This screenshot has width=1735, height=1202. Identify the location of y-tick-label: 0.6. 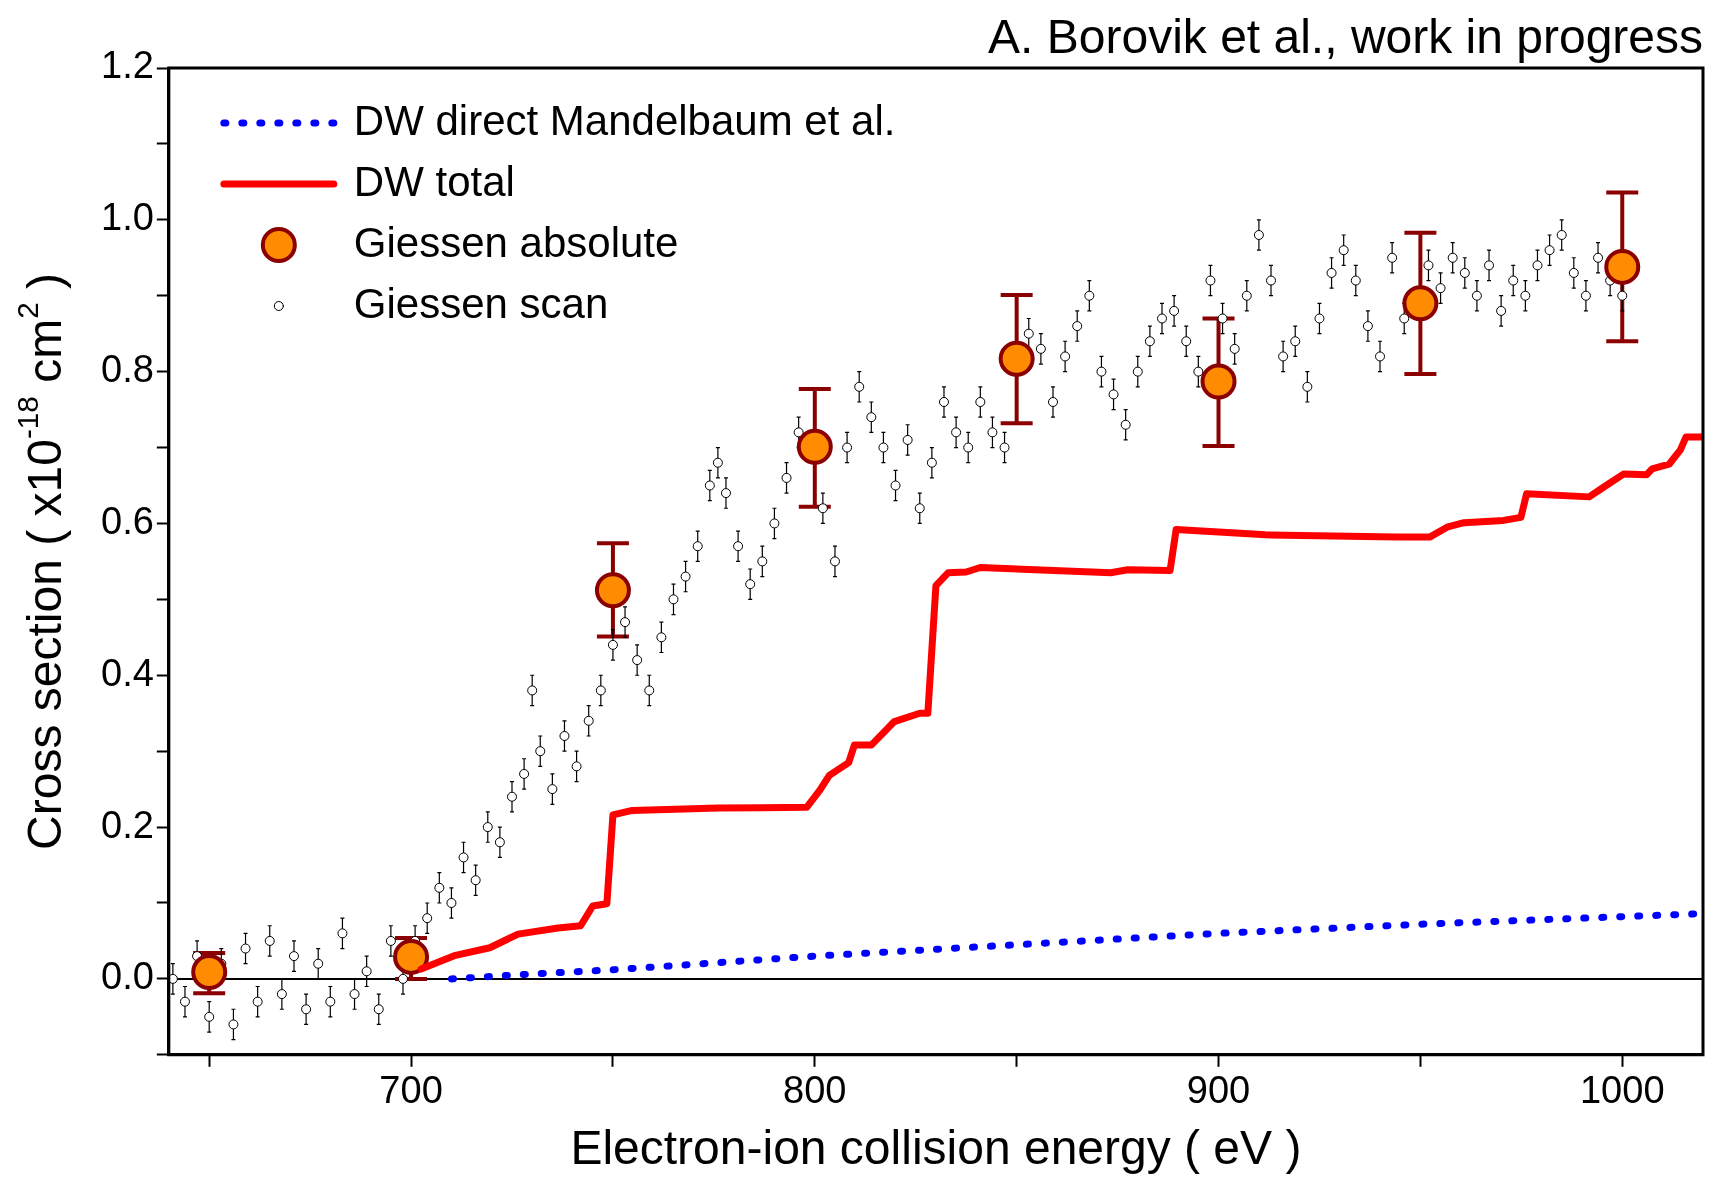
(127, 520).